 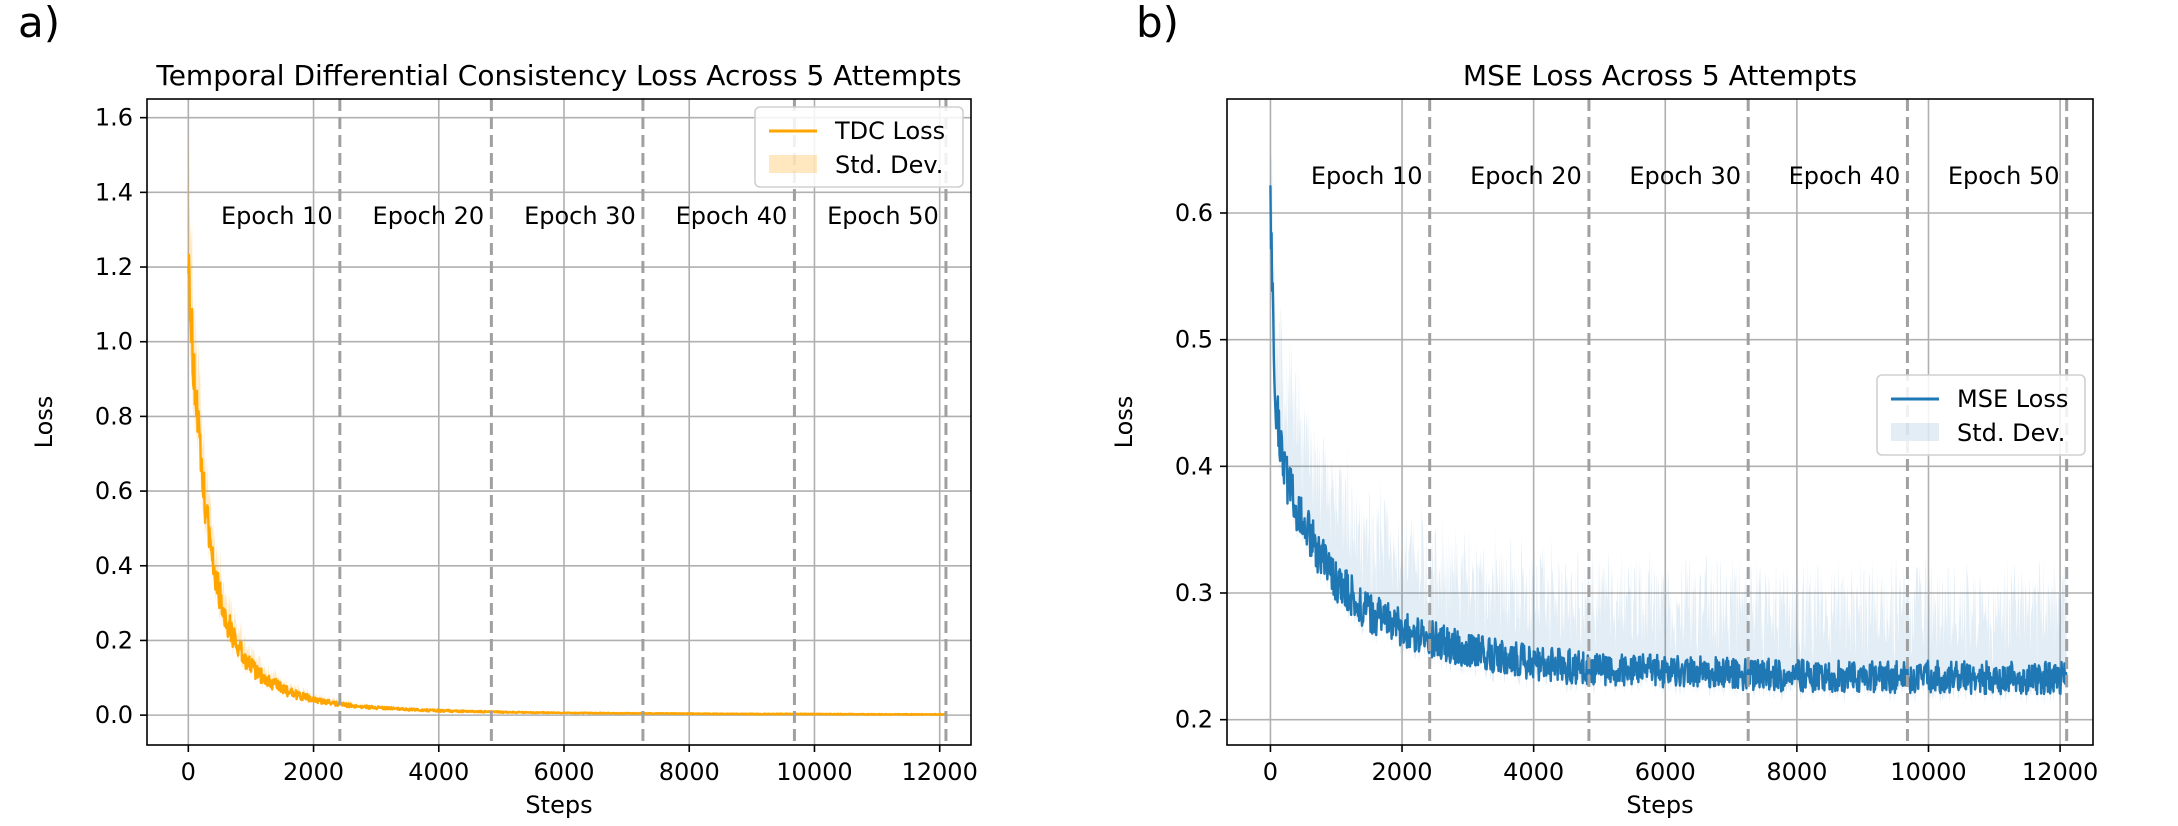 What do you see at coordinates (1660, 75) in the screenshot?
I see `chart-title: MSE Loss Across 5 Attempts` at bounding box center [1660, 75].